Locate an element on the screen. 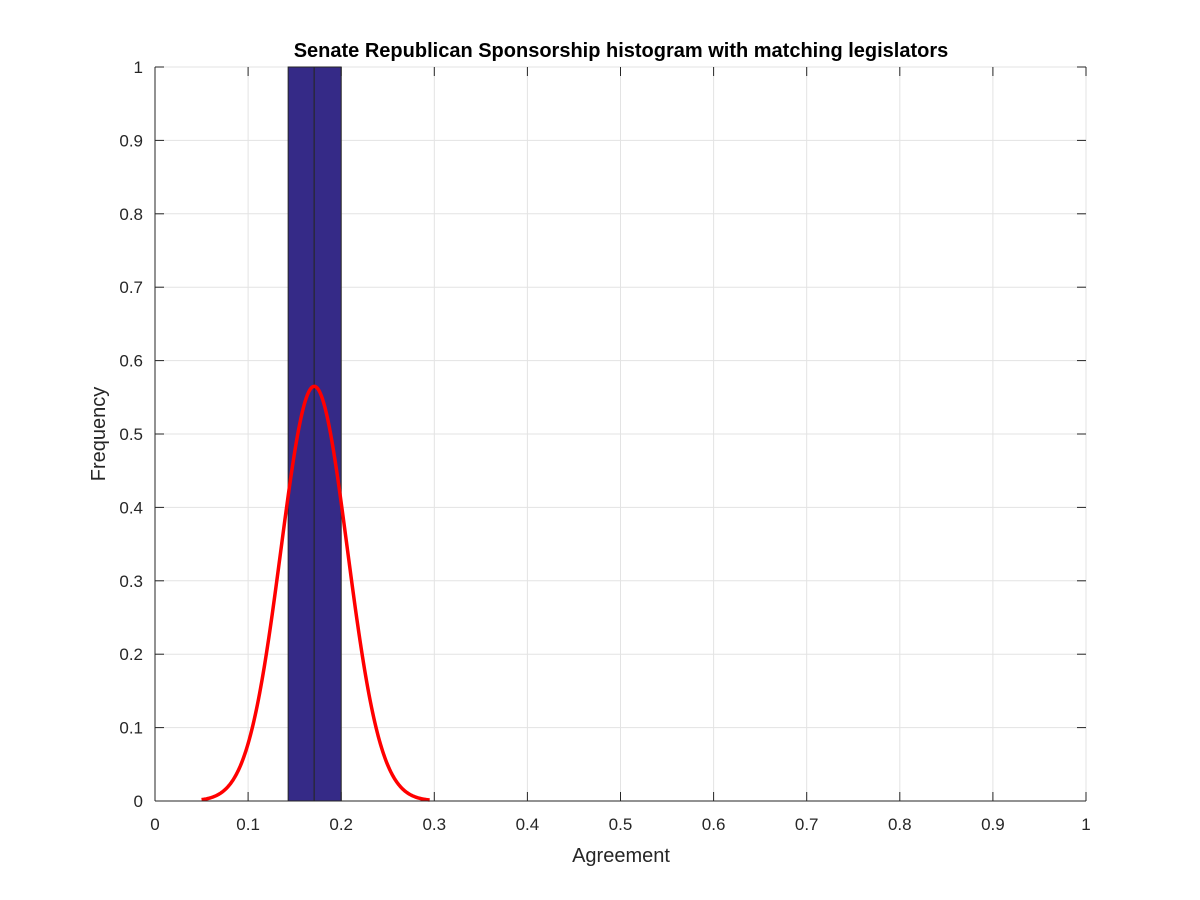 The height and width of the screenshot is (900, 1200). x-tick-label: 0.7 is located at coordinates (807, 824).